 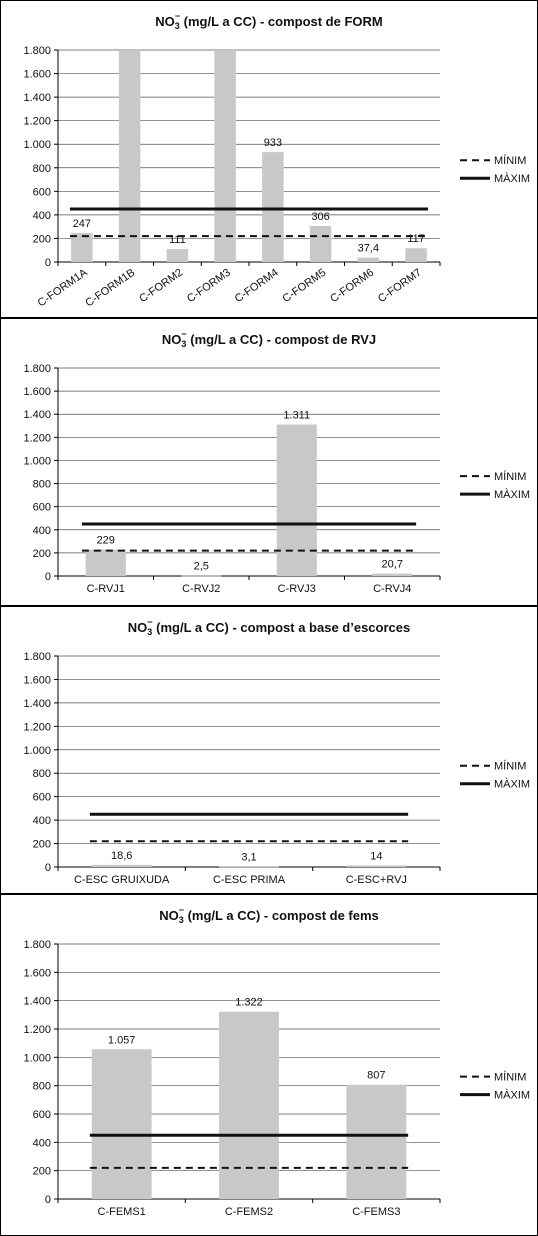 I want to click on x-tick-label: C-ESC PRIMA, so click(x=249, y=880).